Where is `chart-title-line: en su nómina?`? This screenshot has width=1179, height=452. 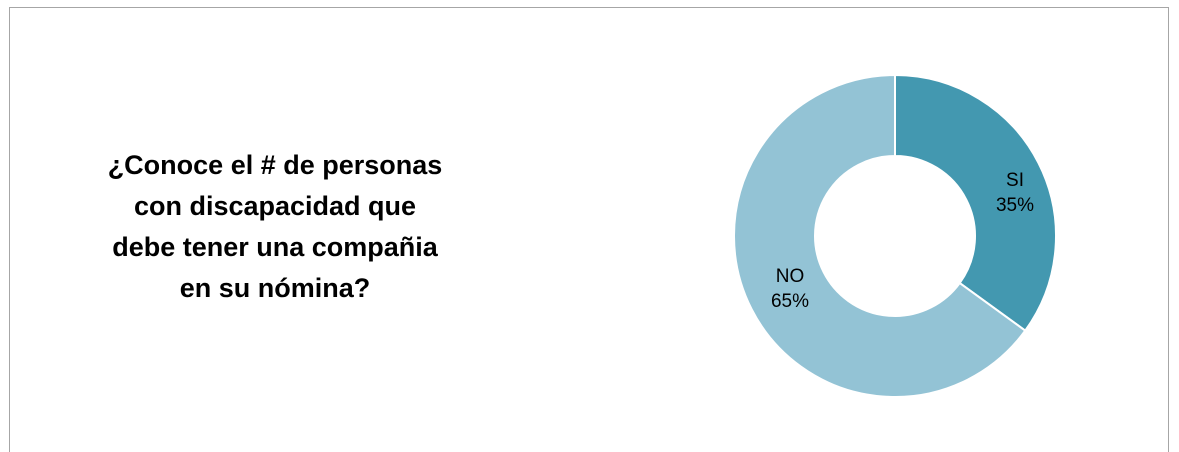
chart-title-line: en su nómina? is located at coordinates (275, 288).